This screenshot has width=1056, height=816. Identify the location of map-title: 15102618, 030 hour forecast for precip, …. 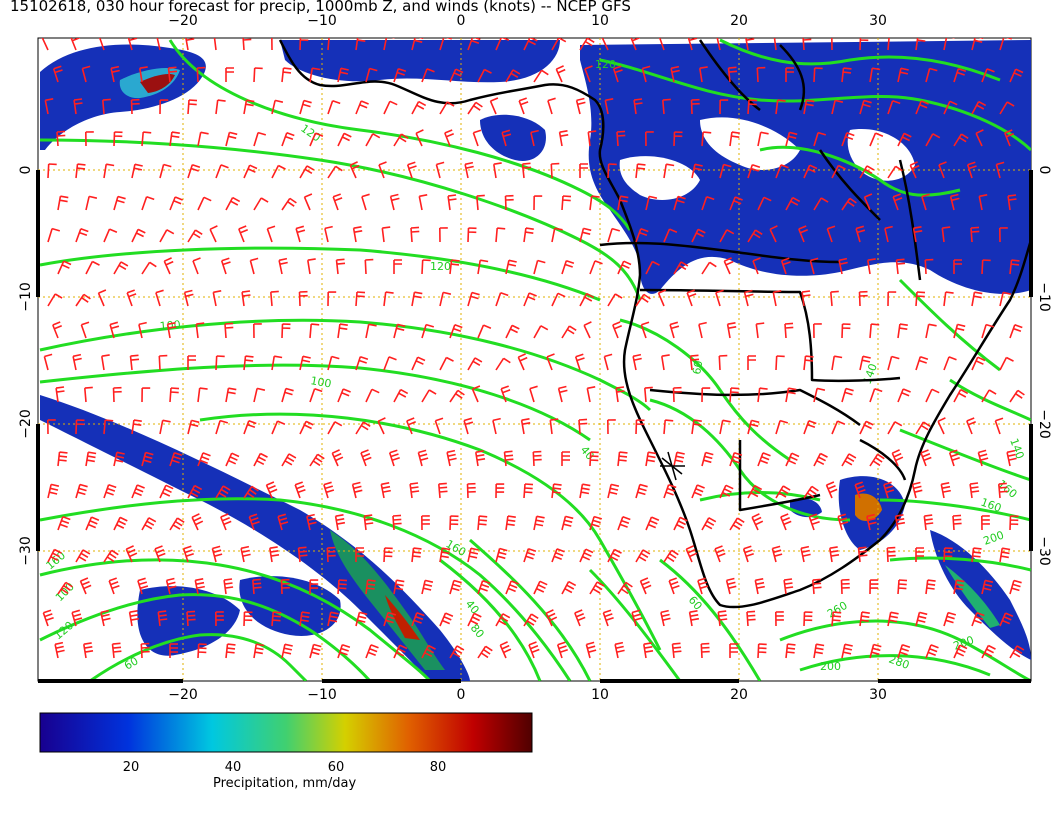
(320, 7).